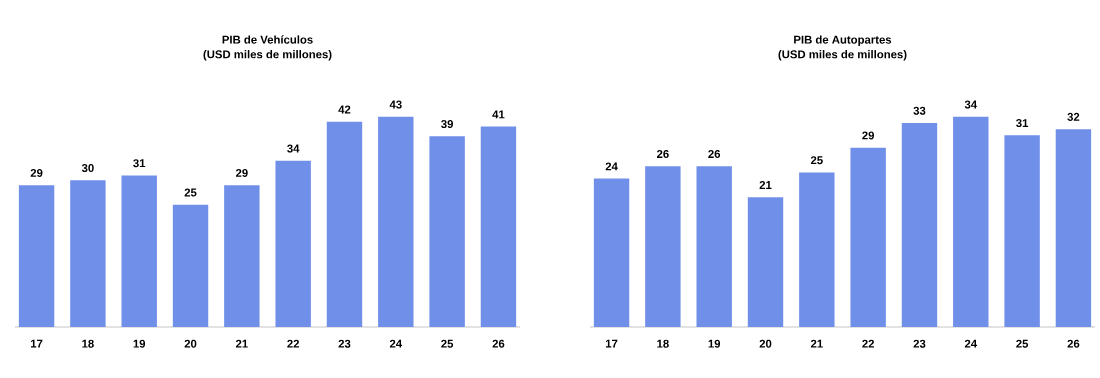 This screenshot has height=378, width=1100. What do you see at coordinates (843, 40) in the screenshot?
I see `chart-title: PIB de Autopartes` at bounding box center [843, 40].